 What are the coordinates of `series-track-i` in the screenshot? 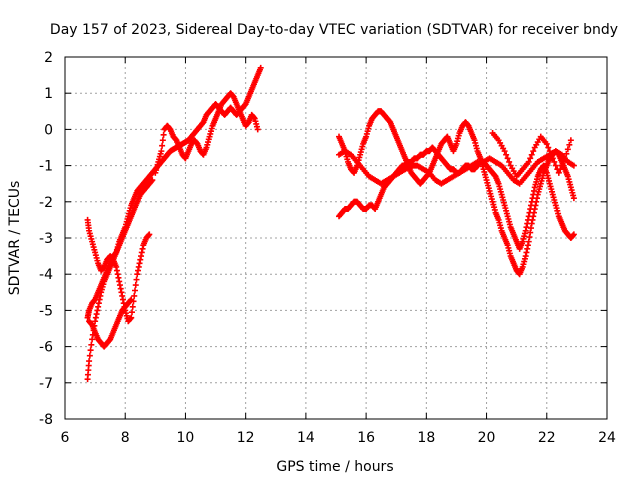 It's located at (531, 155).